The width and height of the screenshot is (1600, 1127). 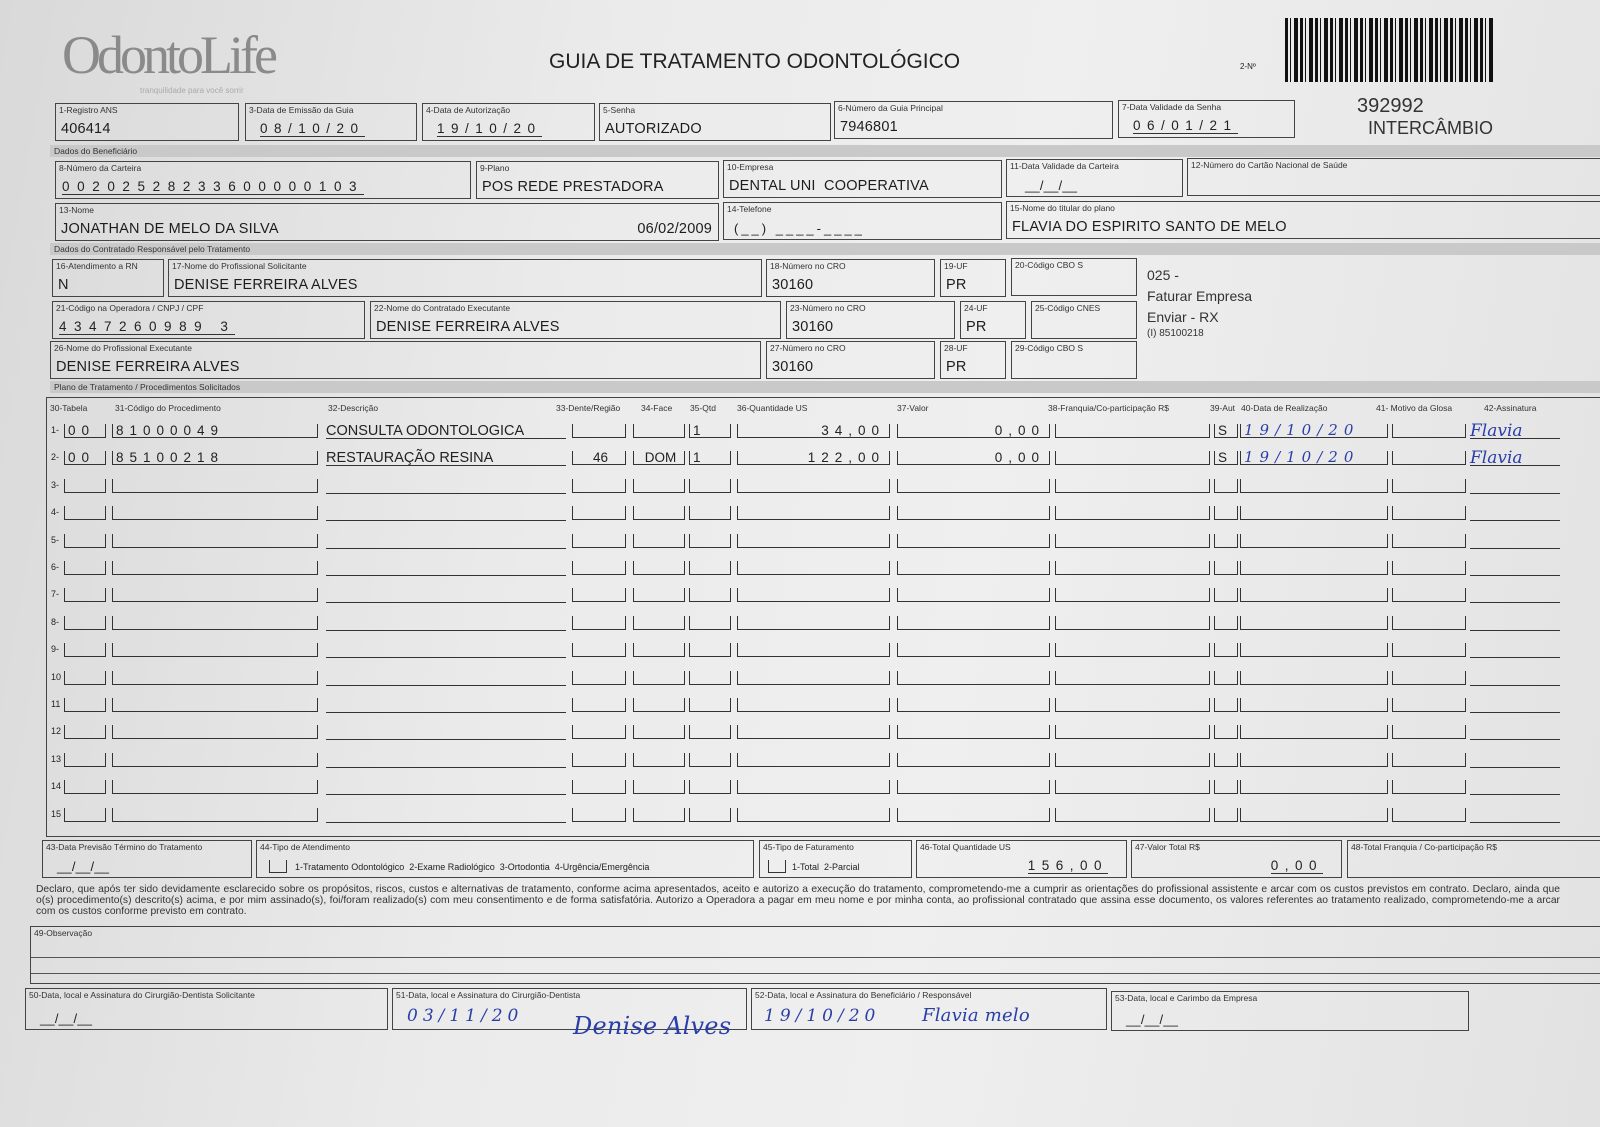 I want to click on cell-data: 19/10/20, so click(x=1314, y=430).